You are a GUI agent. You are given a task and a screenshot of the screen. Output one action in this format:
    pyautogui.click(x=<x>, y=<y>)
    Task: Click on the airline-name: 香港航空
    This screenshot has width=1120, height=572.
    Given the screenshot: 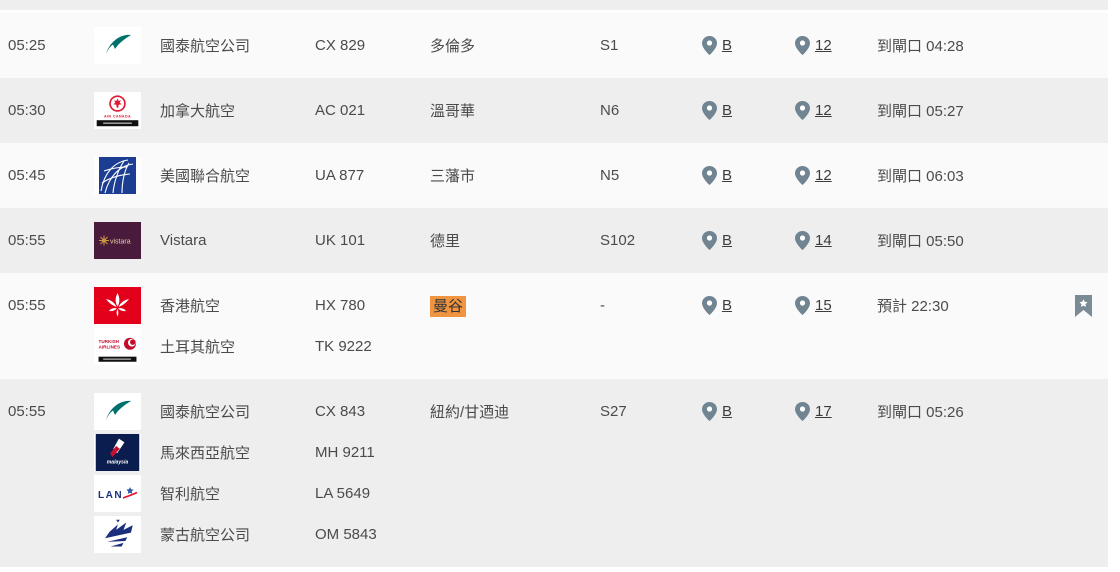 What is the action you would take?
    pyautogui.click(x=190, y=306)
    